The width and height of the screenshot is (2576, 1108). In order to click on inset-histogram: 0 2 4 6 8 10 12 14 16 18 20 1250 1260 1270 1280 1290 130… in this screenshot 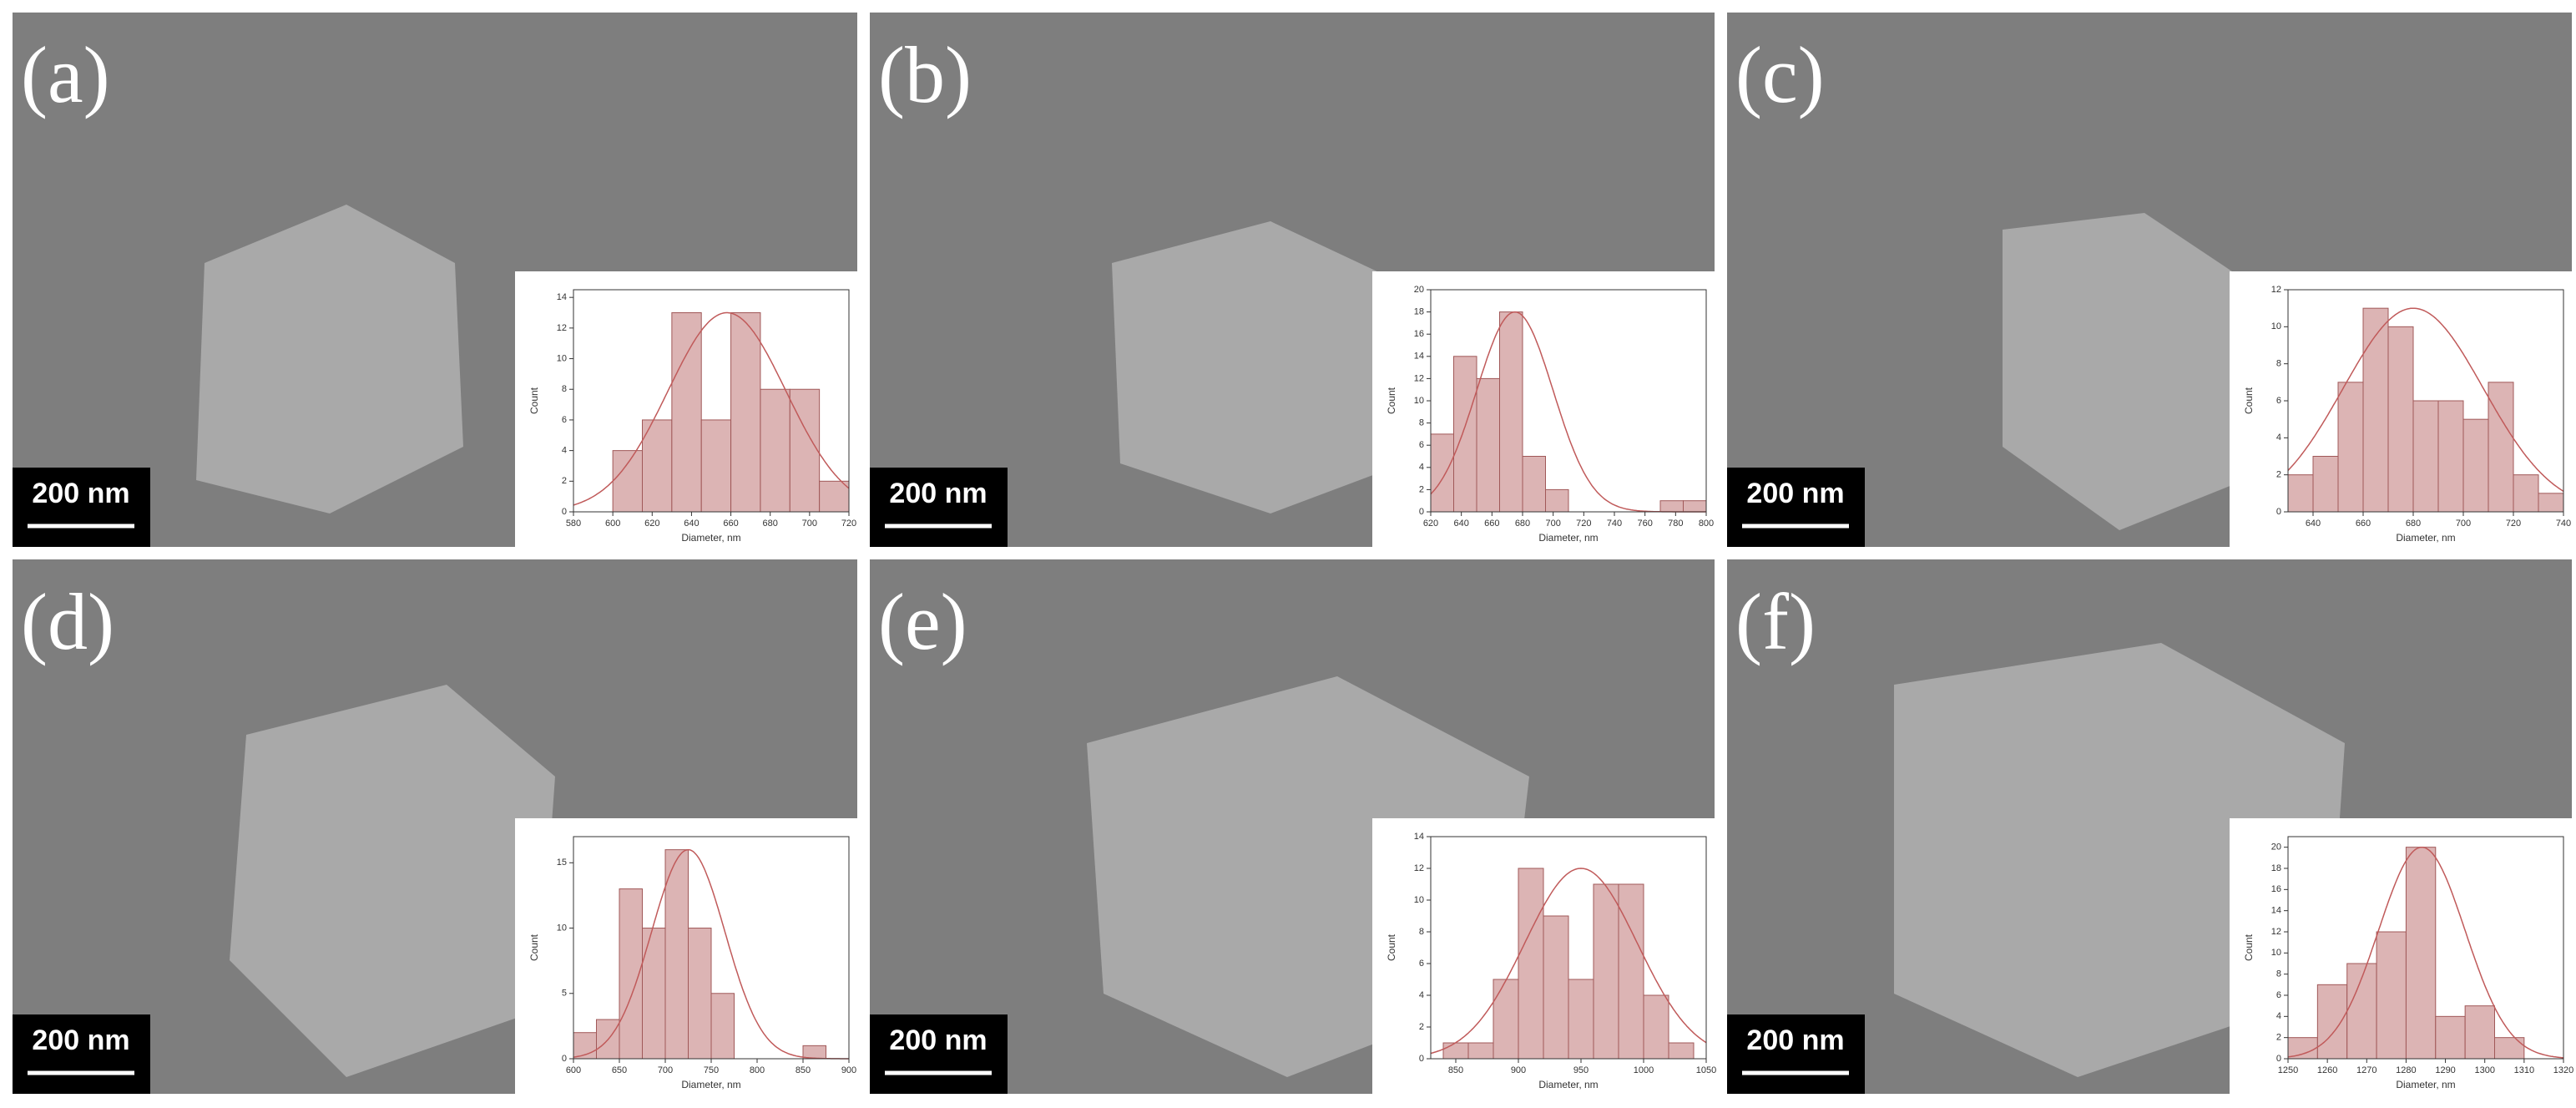, I will do `click(2401, 956)`.